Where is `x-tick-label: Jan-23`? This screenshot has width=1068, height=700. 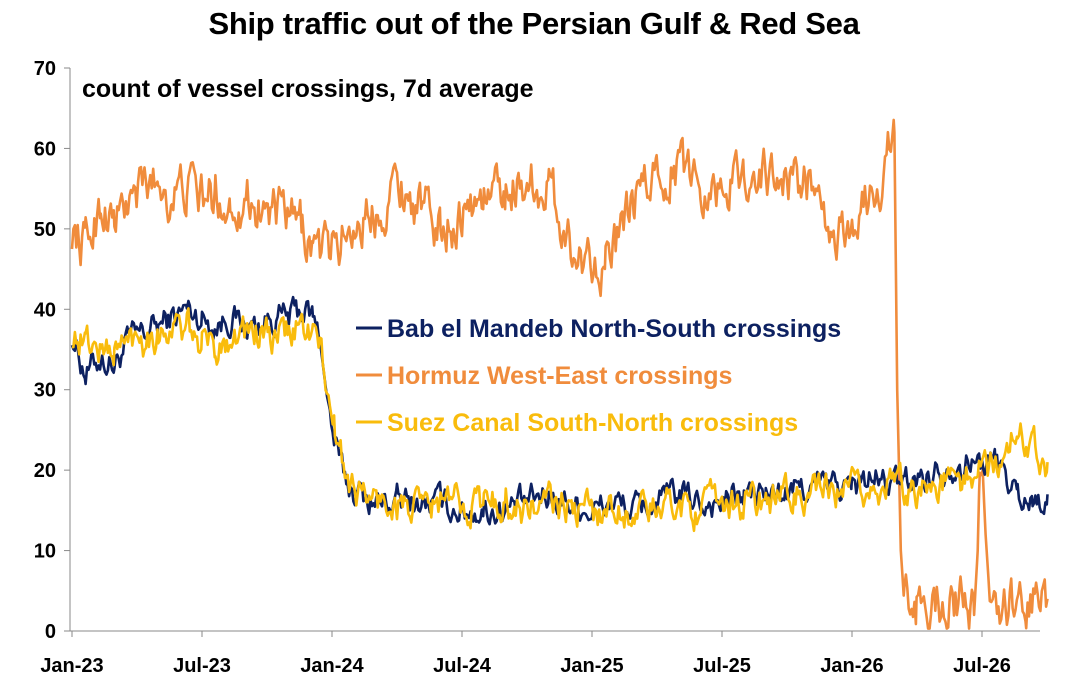
x-tick-label: Jan-23 is located at coordinates (71, 666).